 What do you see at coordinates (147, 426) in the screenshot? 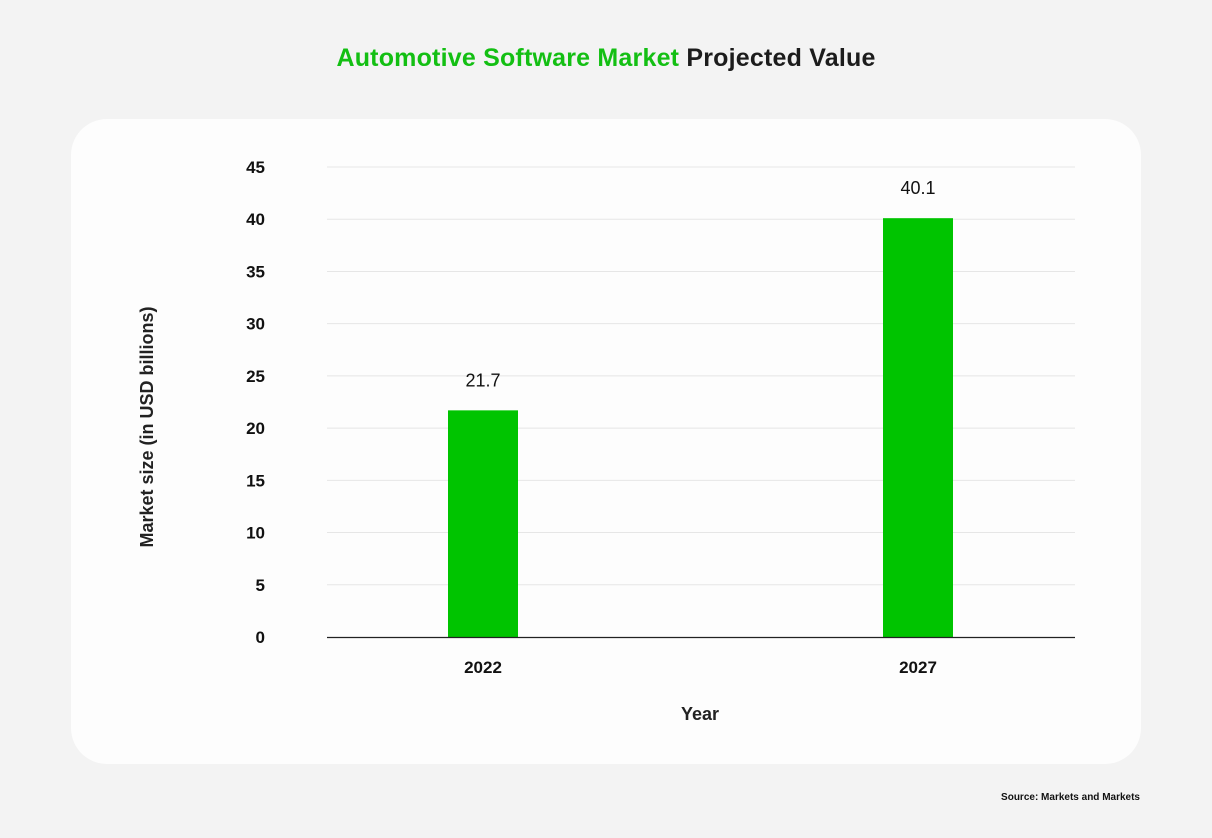
I see `y-axis-label: Market size (in USD billions)` at bounding box center [147, 426].